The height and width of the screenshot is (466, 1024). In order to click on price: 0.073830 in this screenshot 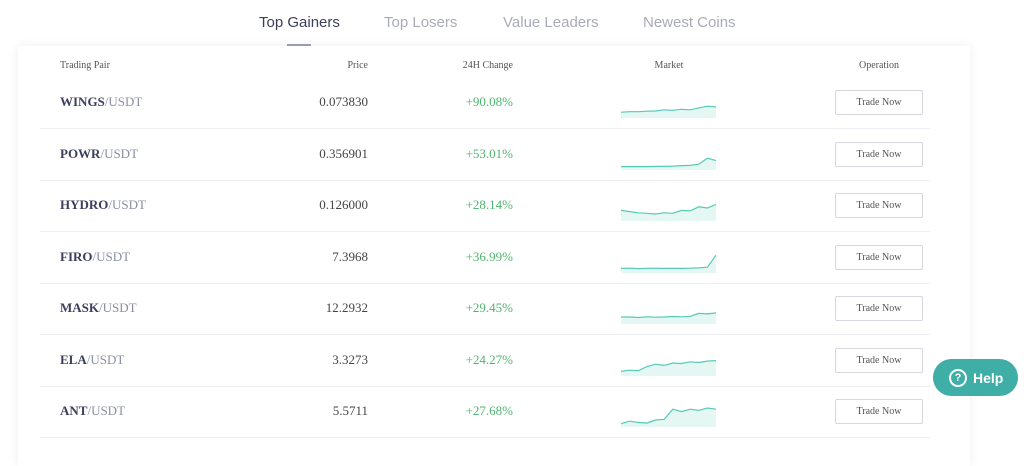, I will do `click(343, 101)`.